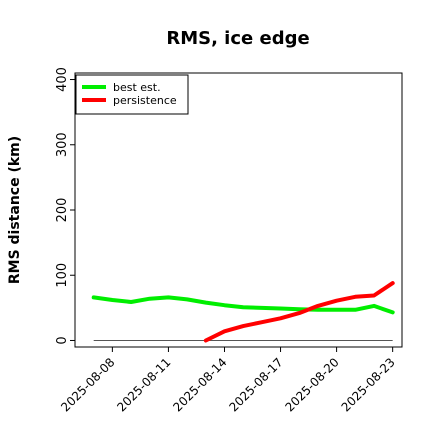 This screenshot has height=440, width=440. I want to click on series-line-best-est-, so click(243, 305).